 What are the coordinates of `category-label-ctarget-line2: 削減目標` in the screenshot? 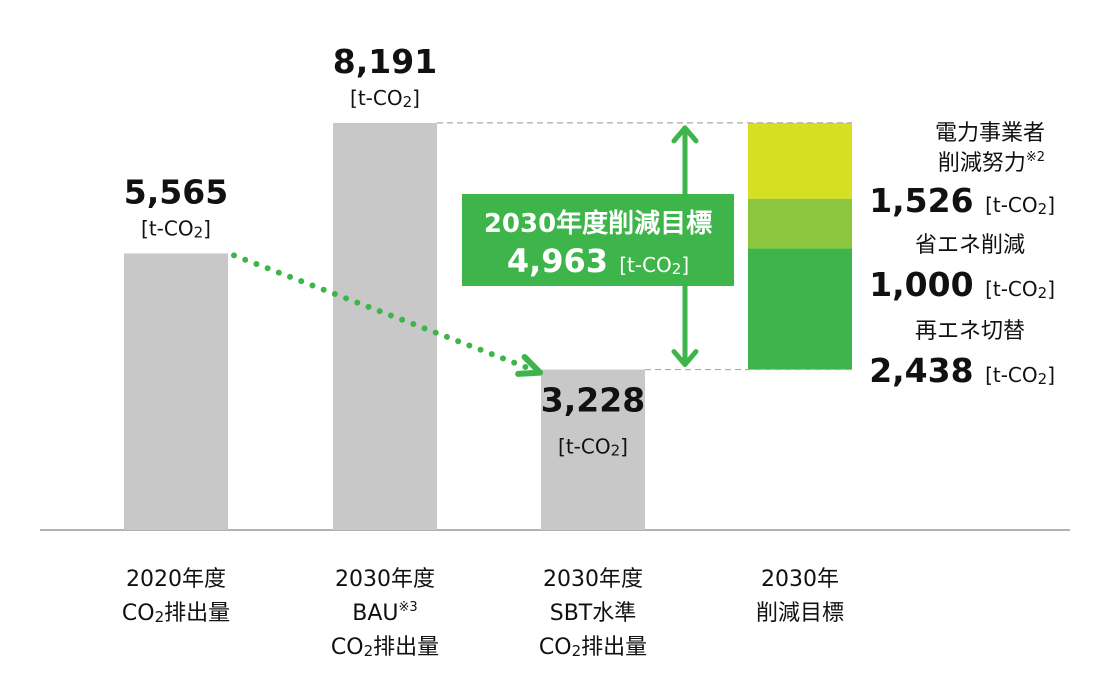 It's located at (800, 613).